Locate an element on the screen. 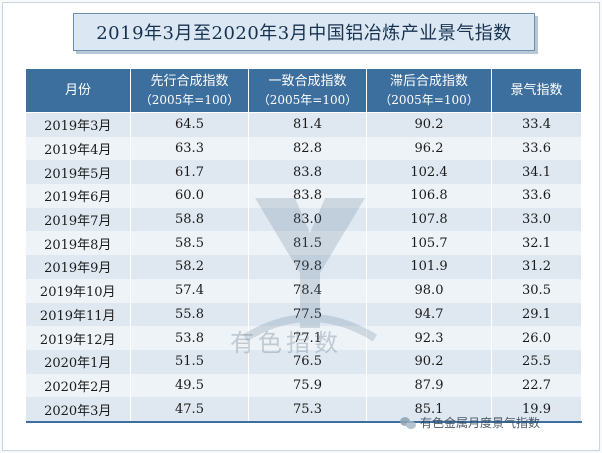 The image size is (602, 453). cell-prosperity: 31.2 is located at coordinates (536, 267).